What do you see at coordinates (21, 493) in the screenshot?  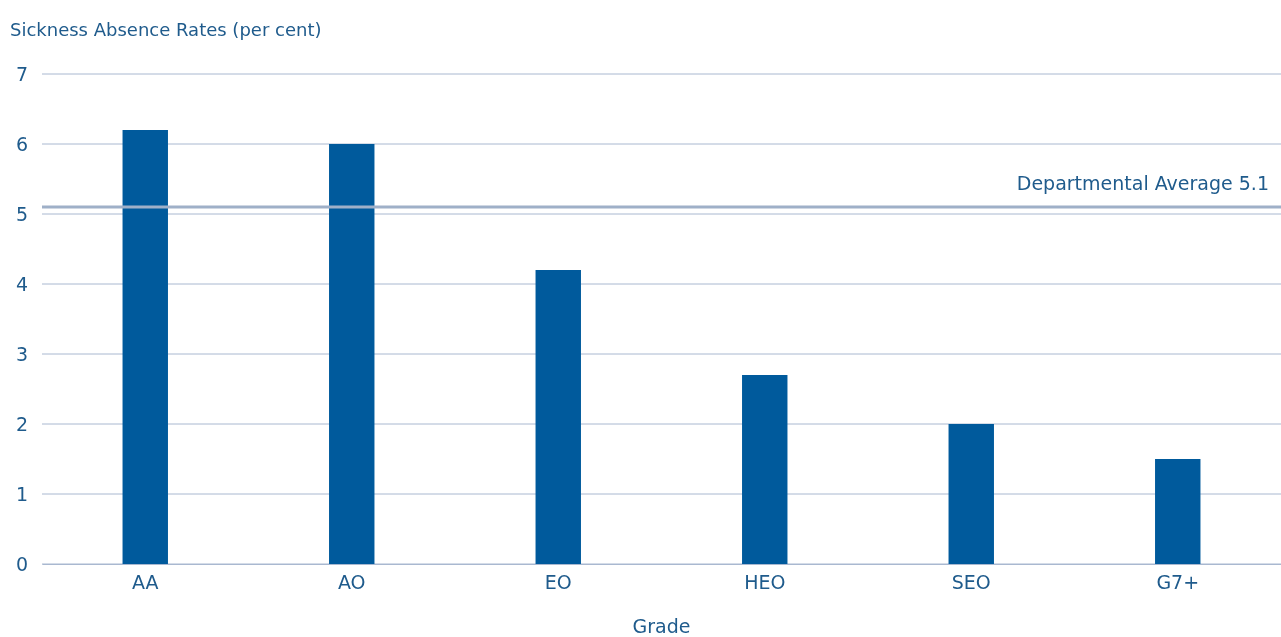 I see `y-tick-label: 1` at bounding box center [21, 493].